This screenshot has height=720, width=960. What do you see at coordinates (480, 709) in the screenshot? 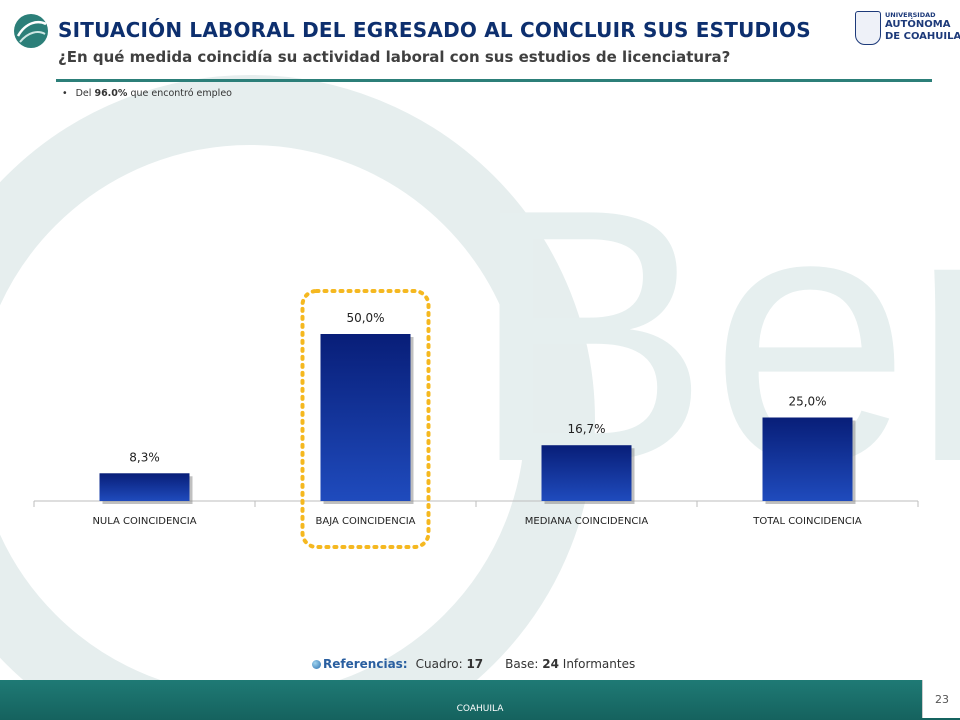
I see `footer-text: COAHUILA` at bounding box center [480, 709].